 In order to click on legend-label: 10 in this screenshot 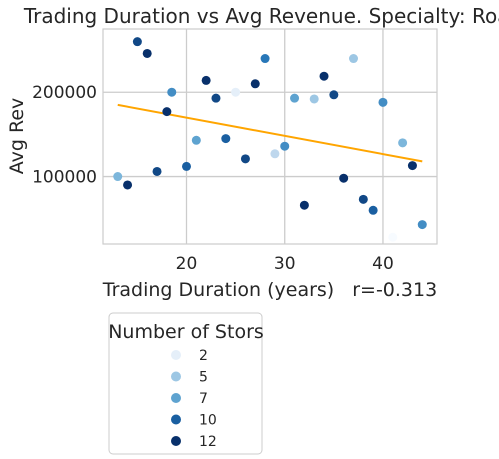, I will do `click(208, 421)`.